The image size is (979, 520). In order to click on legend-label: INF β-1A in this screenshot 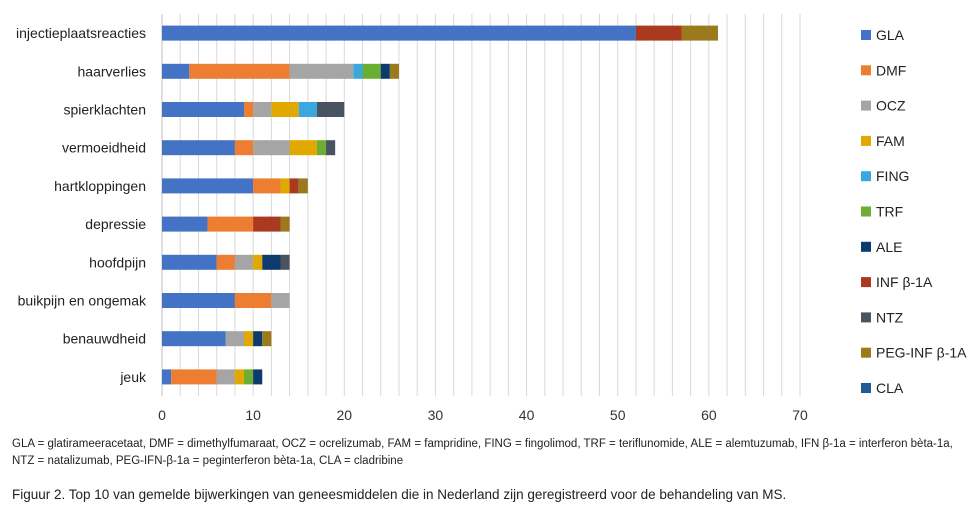, I will do `click(904, 282)`.